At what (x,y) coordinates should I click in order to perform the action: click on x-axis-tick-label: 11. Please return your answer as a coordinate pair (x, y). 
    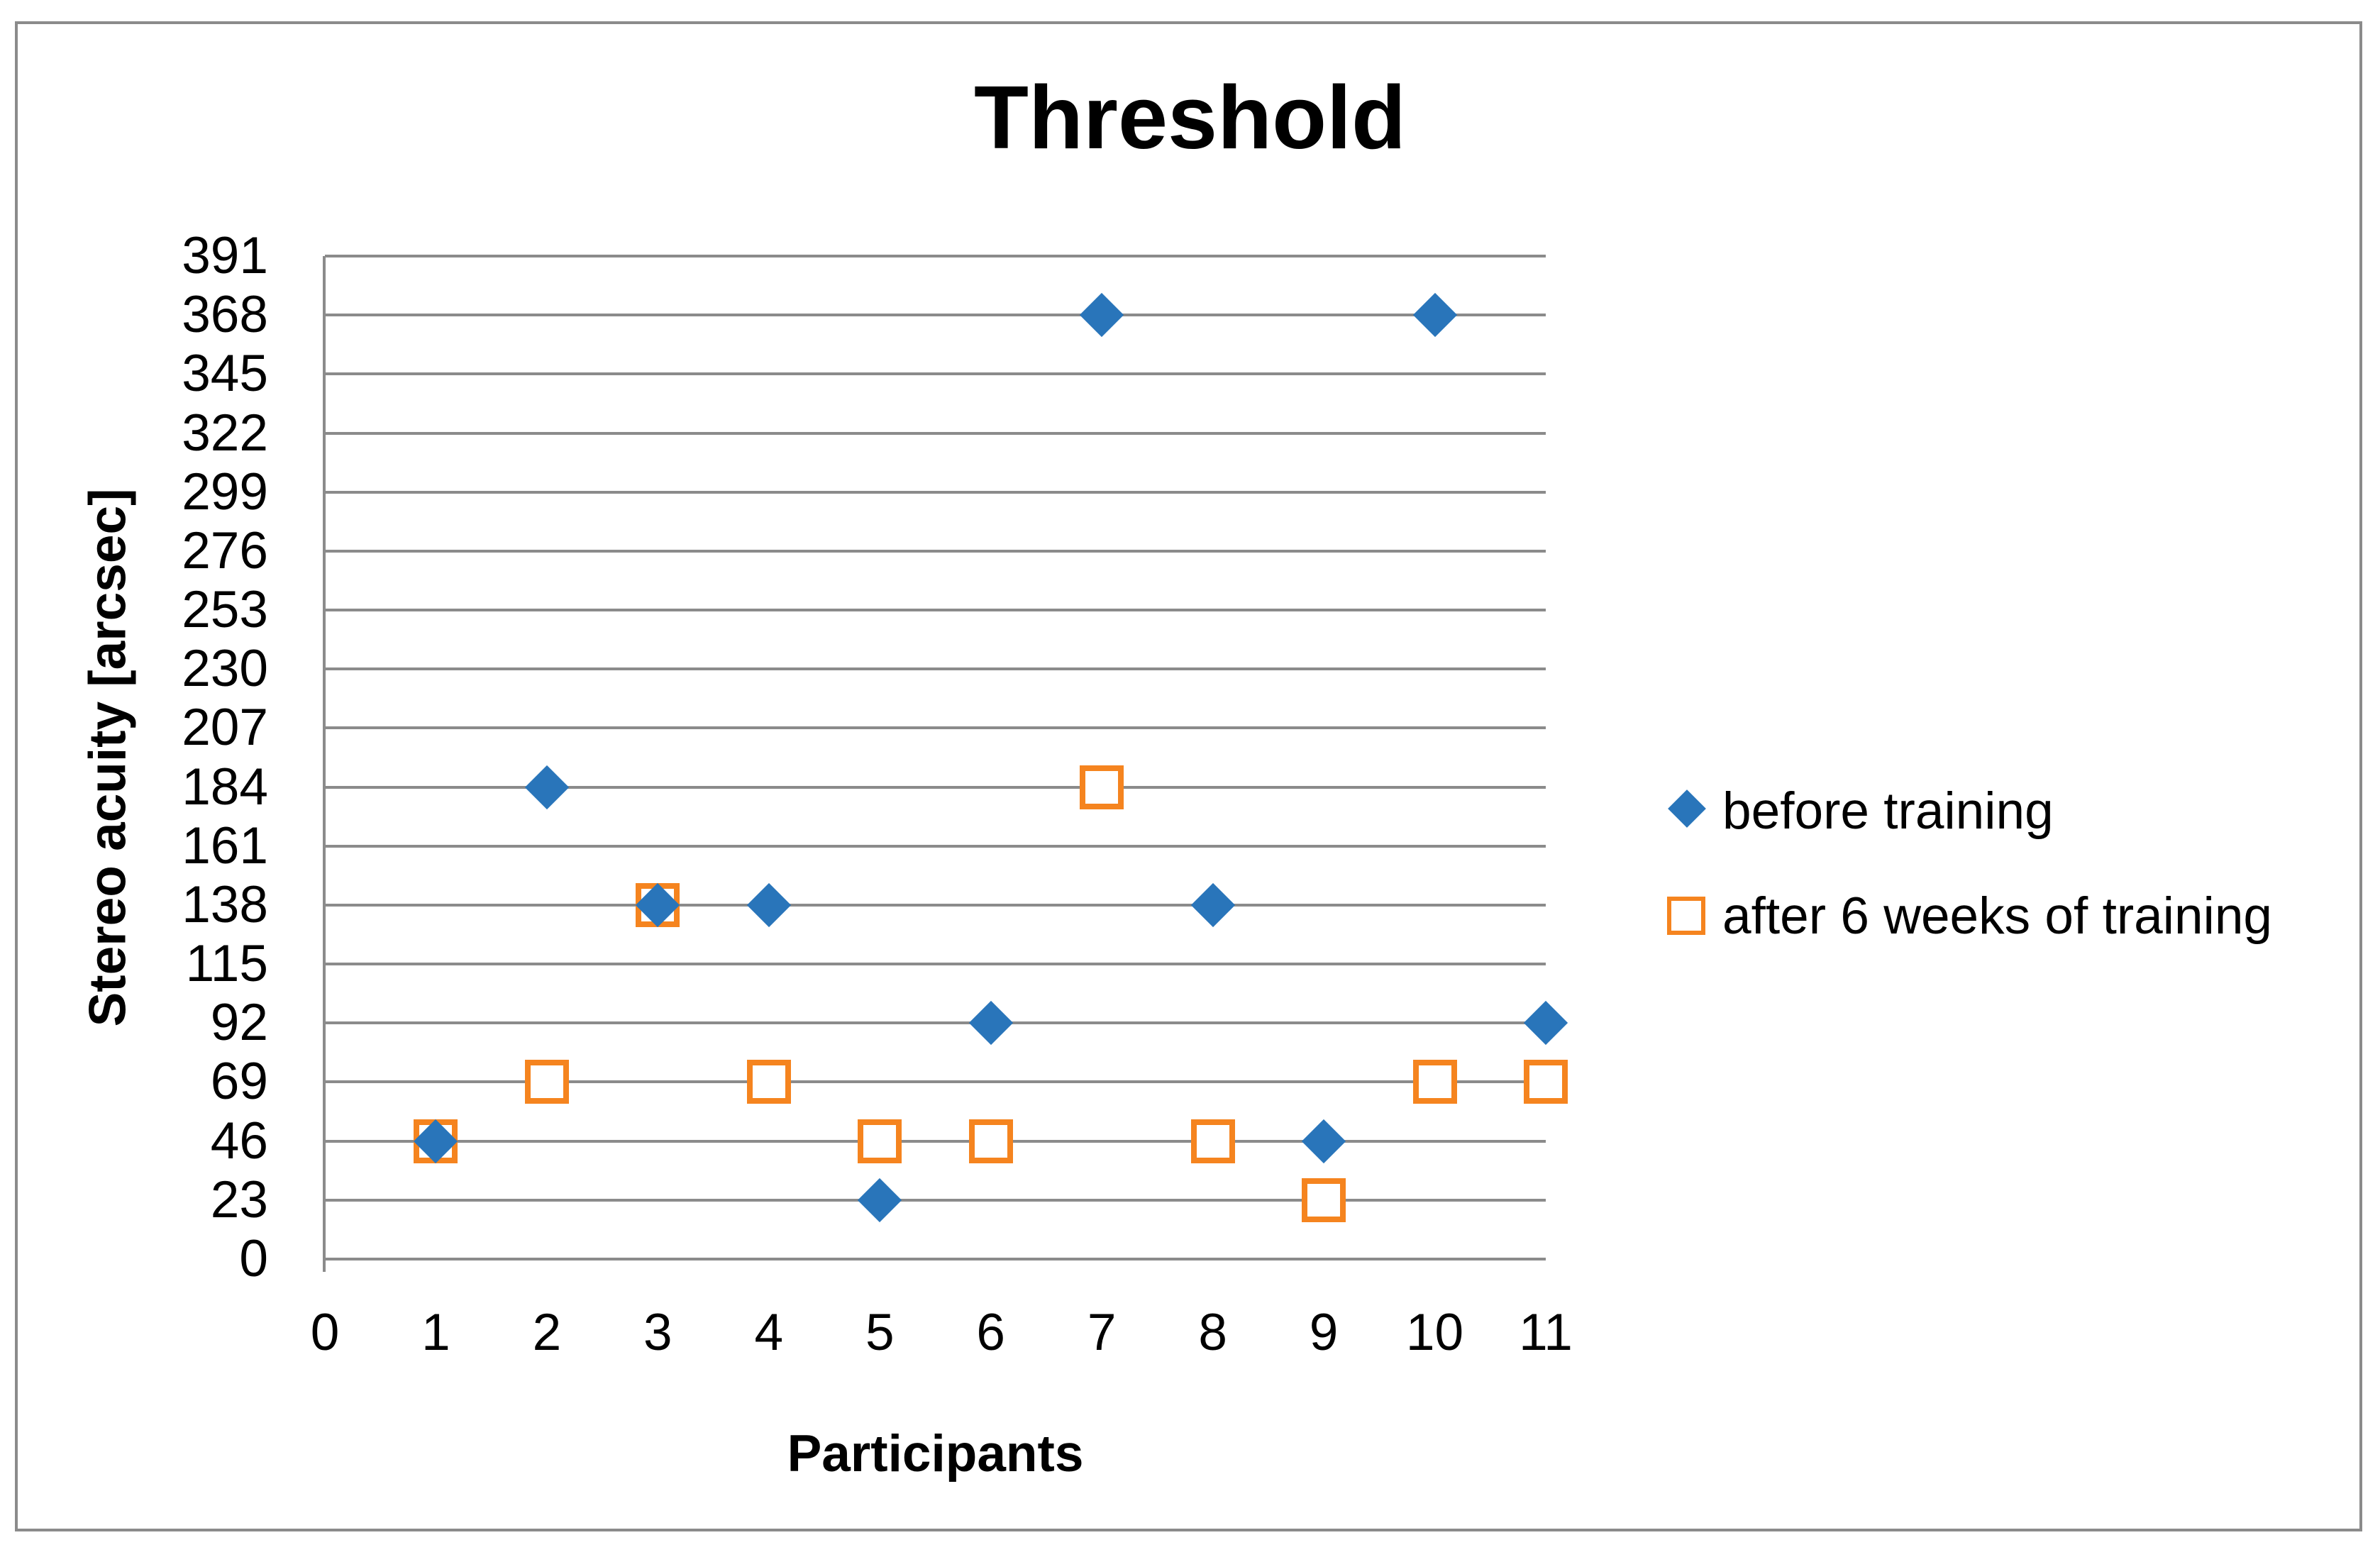
    Looking at the image, I should click on (1546, 1332).